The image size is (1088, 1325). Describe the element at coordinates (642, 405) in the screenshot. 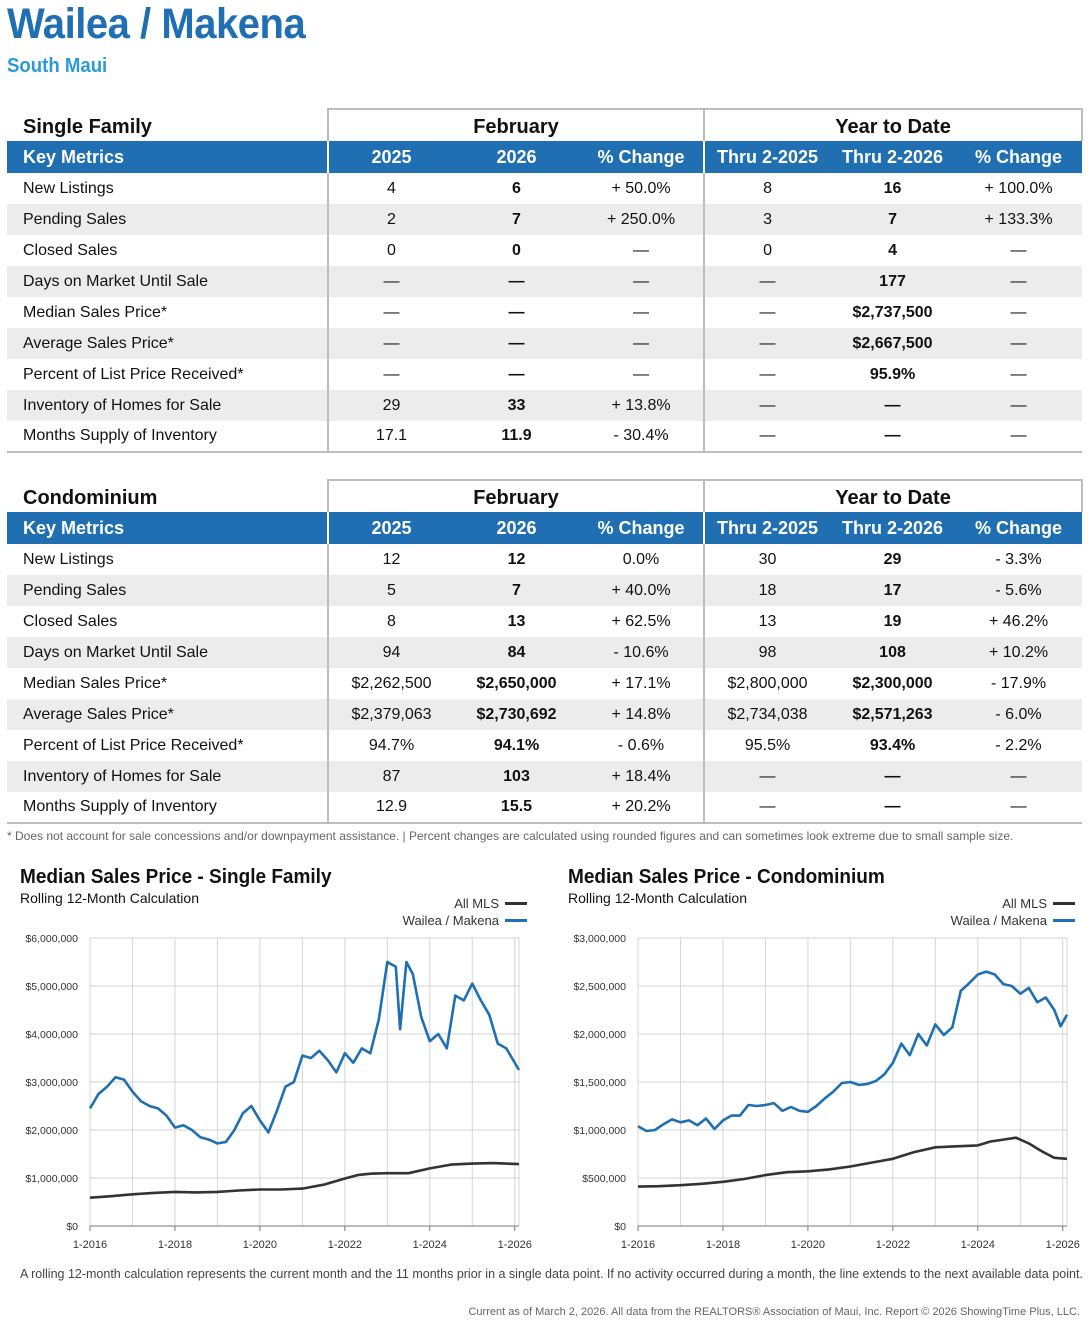

I see `table-cell: + 13.8%` at that location.